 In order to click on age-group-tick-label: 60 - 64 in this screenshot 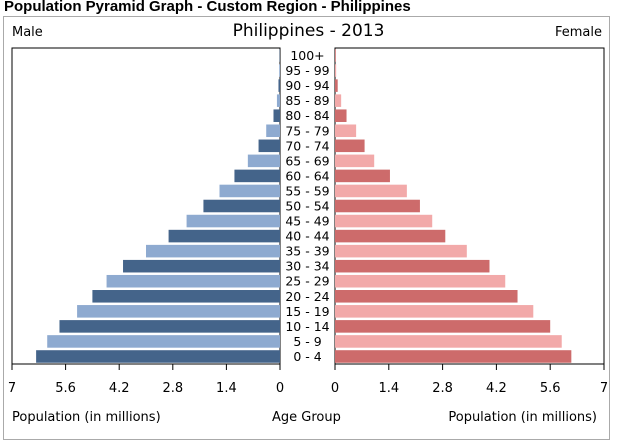, I will do `click(307, 175)`.